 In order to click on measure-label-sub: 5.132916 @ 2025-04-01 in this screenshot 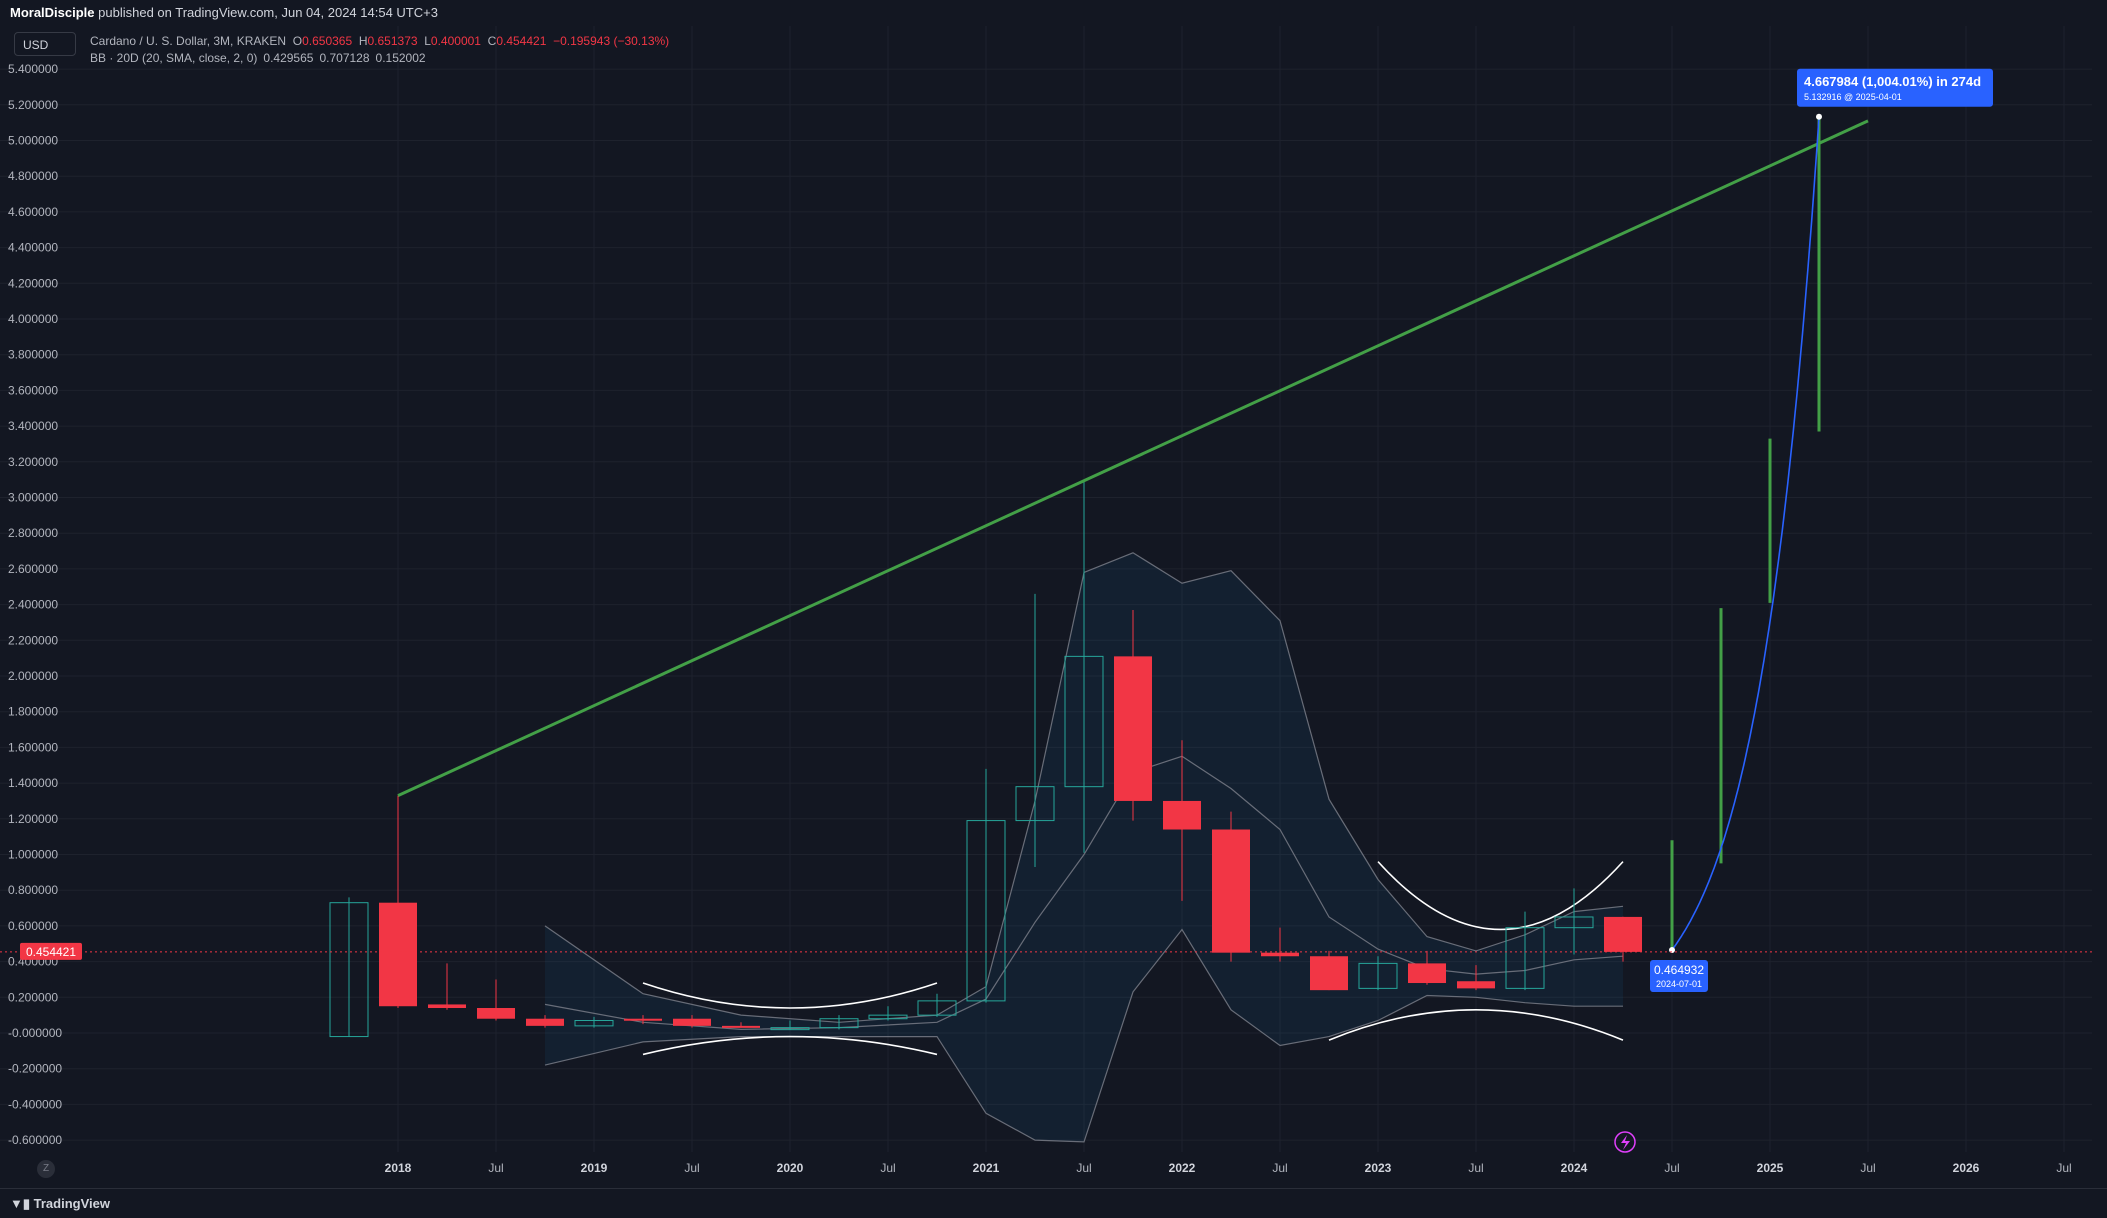, I will do `click(1853, 97)`.